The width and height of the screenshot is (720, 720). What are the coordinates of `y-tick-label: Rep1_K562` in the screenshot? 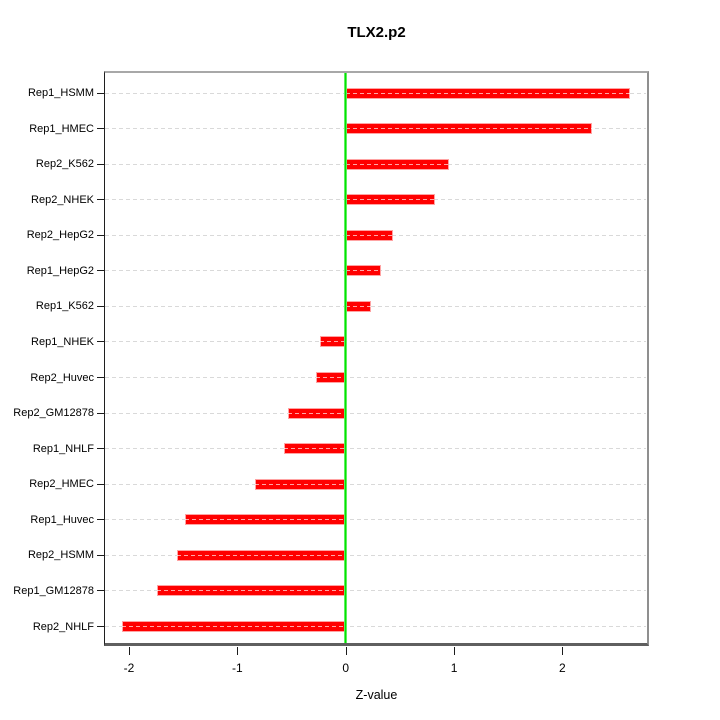 It's located at (64, 306).